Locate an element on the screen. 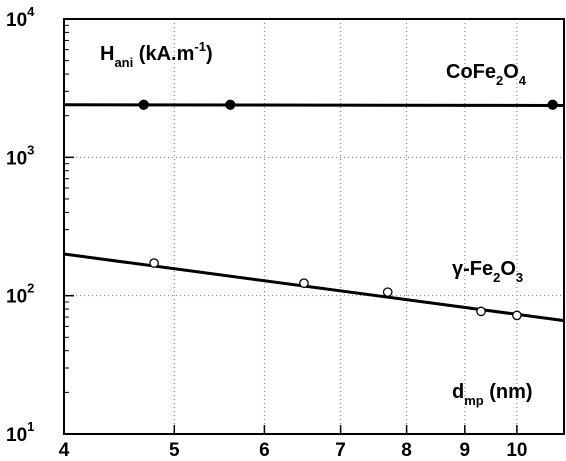 The image size is (566, 461). x-tick-label: 5 is located at coordinates (174, 450).